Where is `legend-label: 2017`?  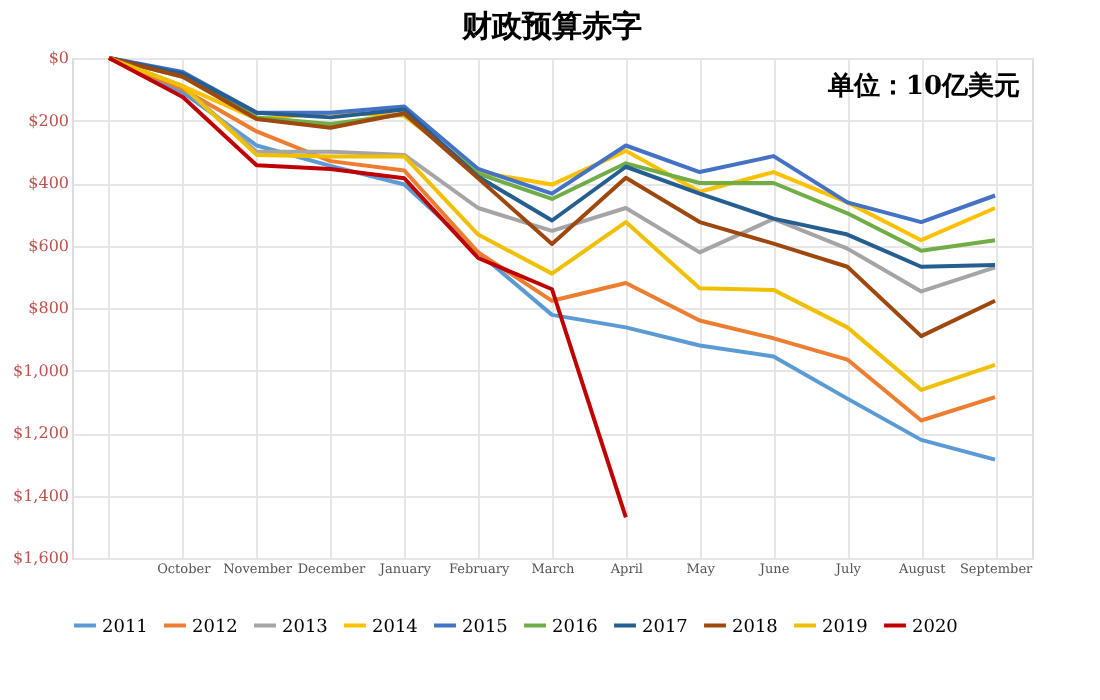 legend-label: 2017 is located at coordinates (665, 627).